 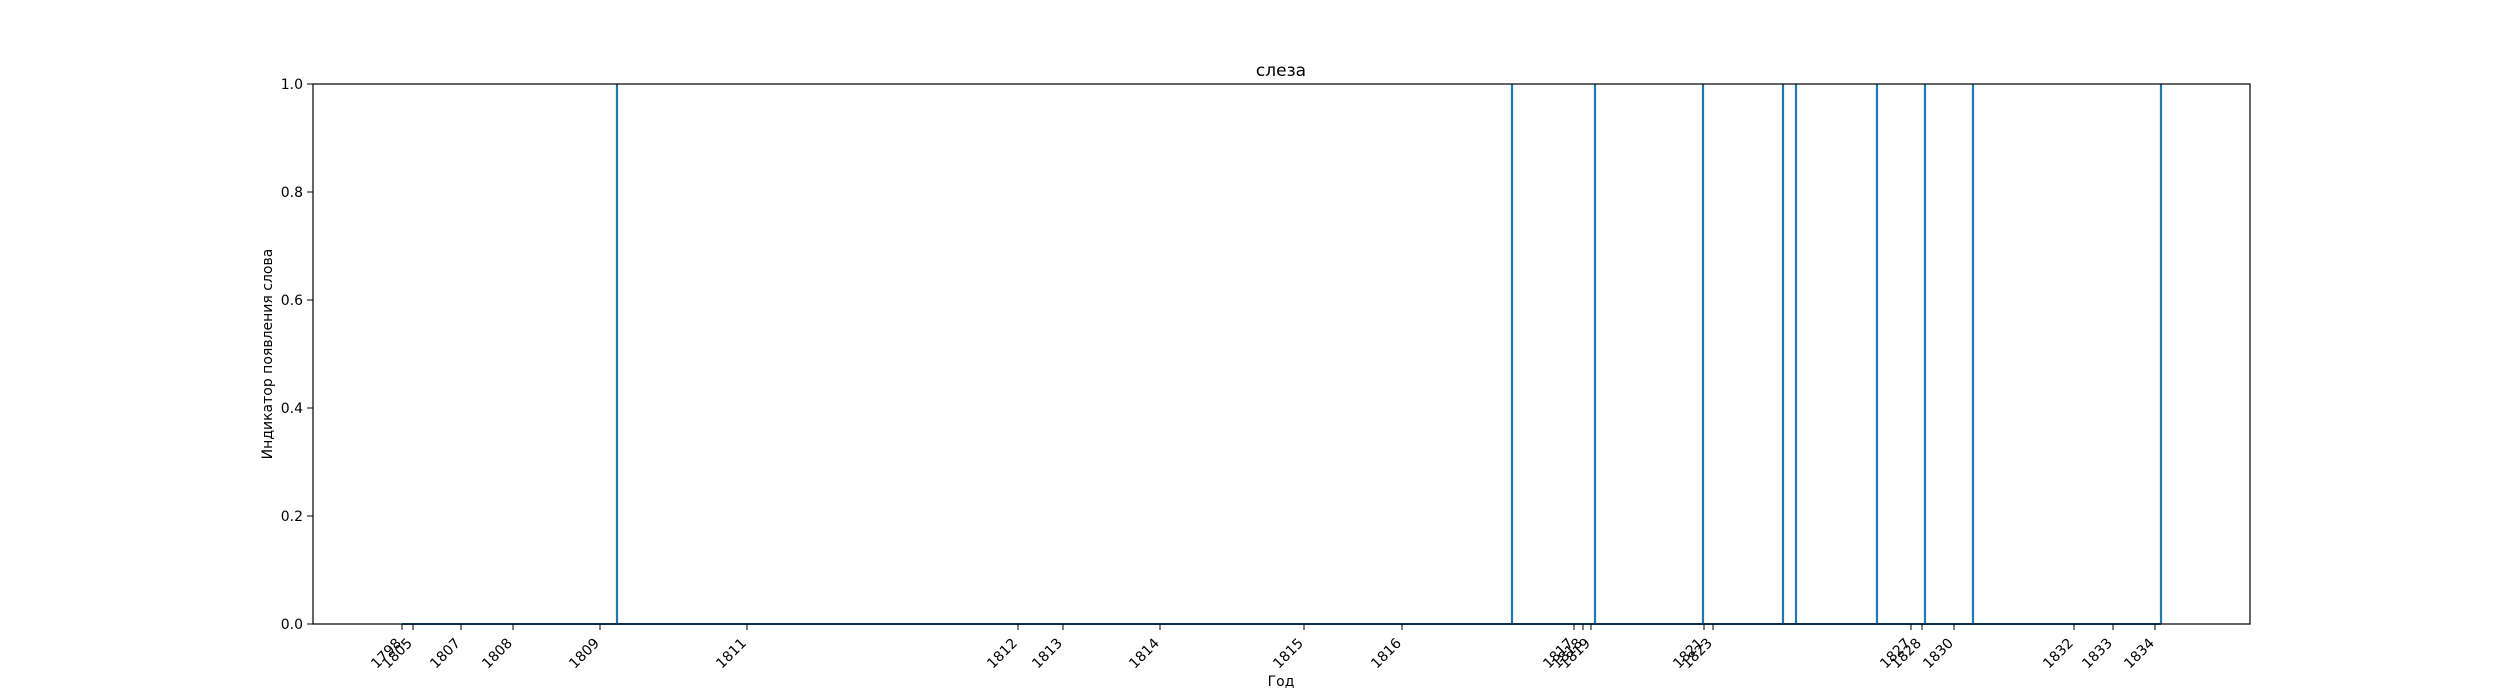 I want to click on y-tick-label: 0.2, so click(x=292, y=517).